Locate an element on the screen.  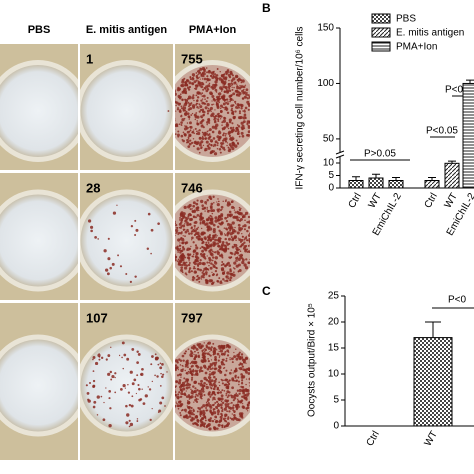
y-tick-label: 5 is located at coordinates (336, 400).